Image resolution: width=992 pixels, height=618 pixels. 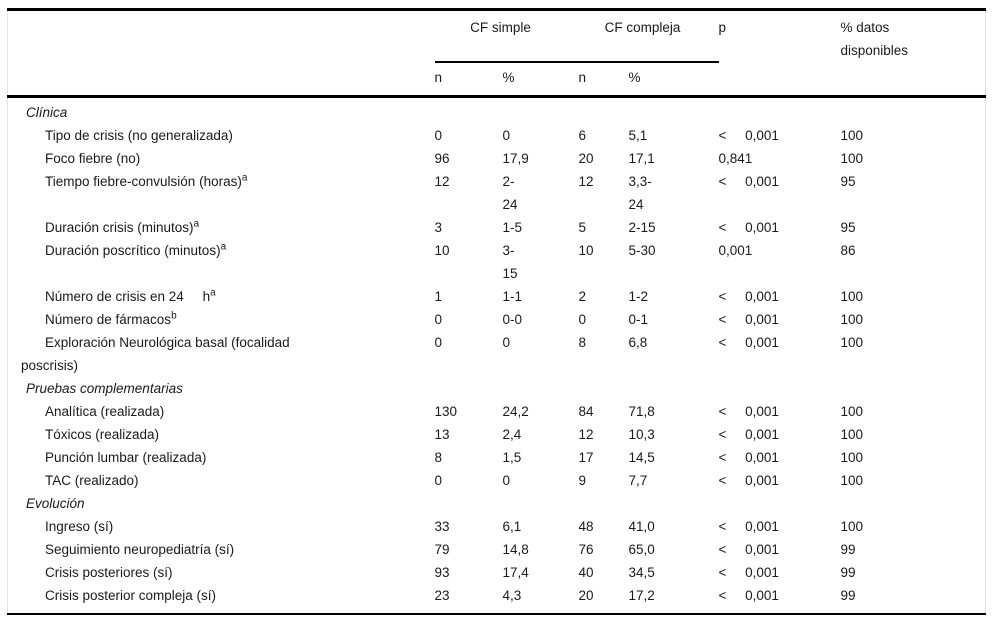 What do you see at coordinates (105, 411) in the screenshot?
I see `row-label-text: Analítica (realizada)` at bounding box center [105, 411].